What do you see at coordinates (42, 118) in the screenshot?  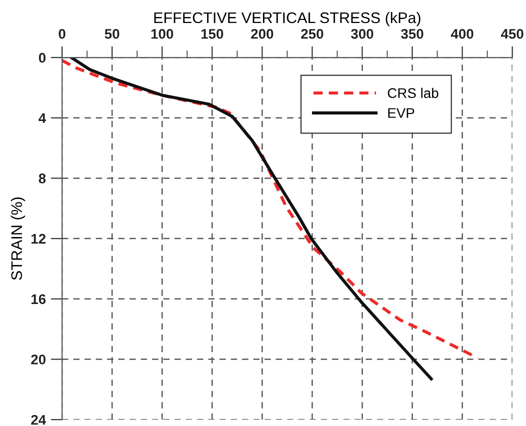 I see `y-tick-label: 4` at bounding box center [42, 118].